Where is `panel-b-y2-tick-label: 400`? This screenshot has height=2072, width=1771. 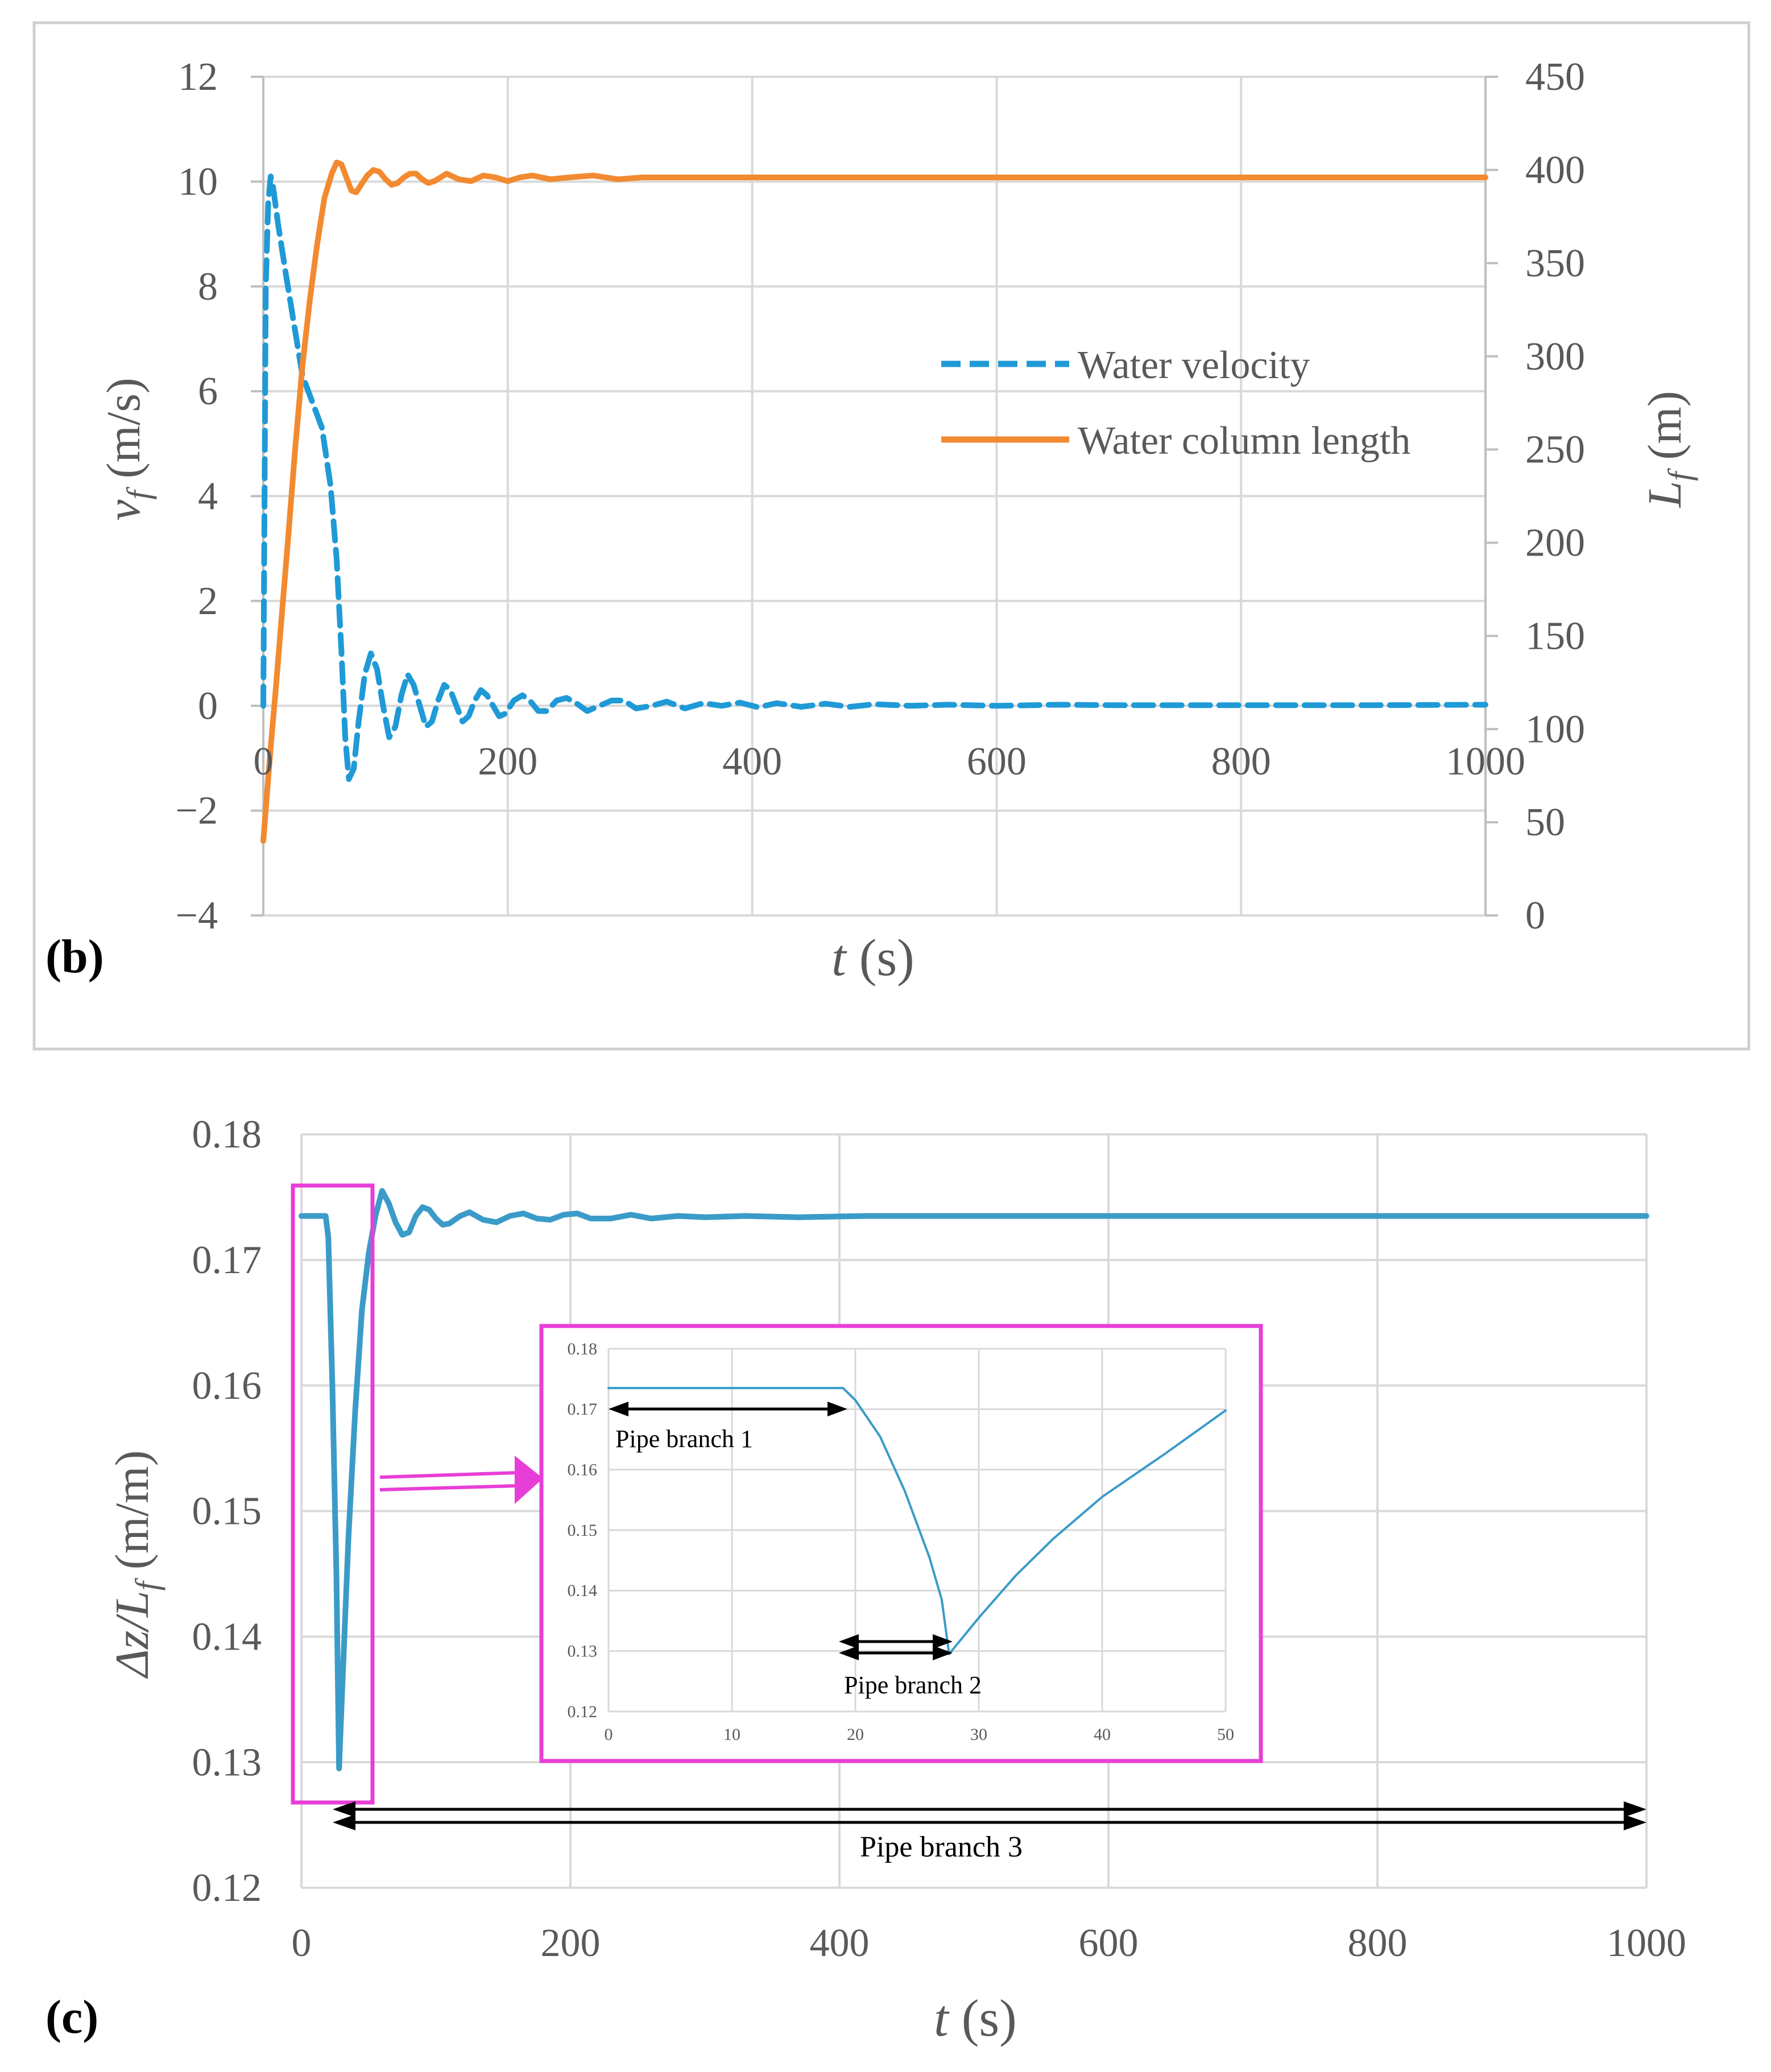 panel-b-y2-tick-label: 400 is located at coordinates (1555, 170).